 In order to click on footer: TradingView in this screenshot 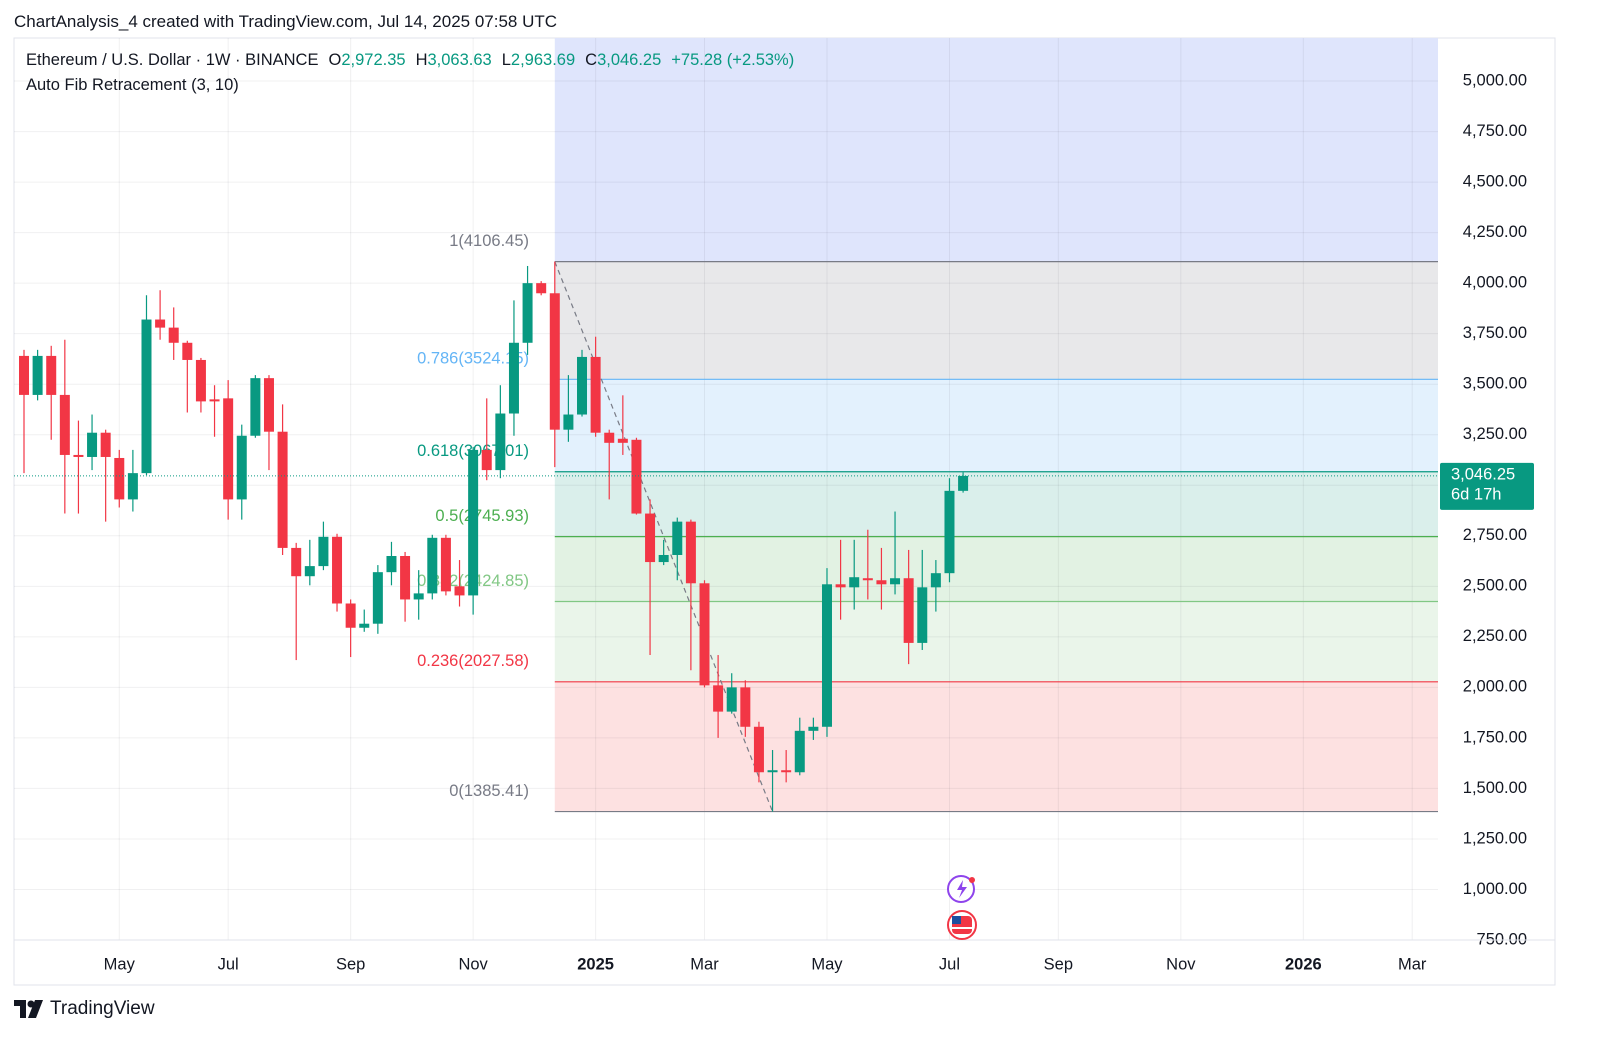, I will do `click(84, 1009)`.